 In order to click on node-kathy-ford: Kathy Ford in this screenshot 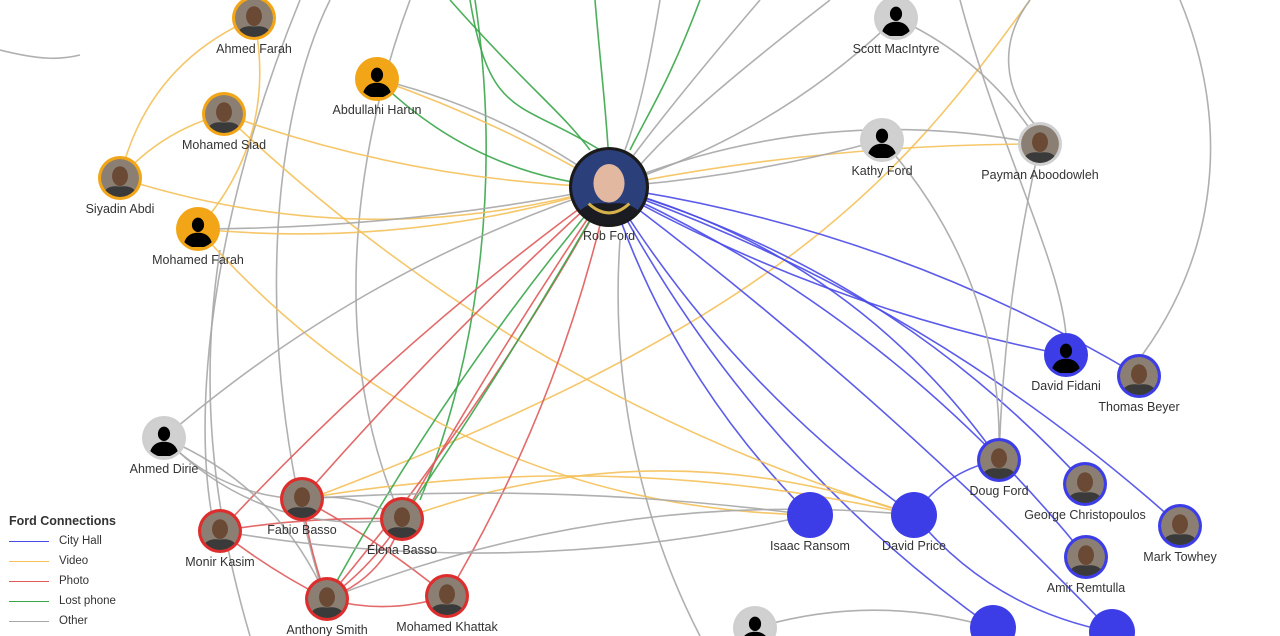, I will do `click(882, 148)`.